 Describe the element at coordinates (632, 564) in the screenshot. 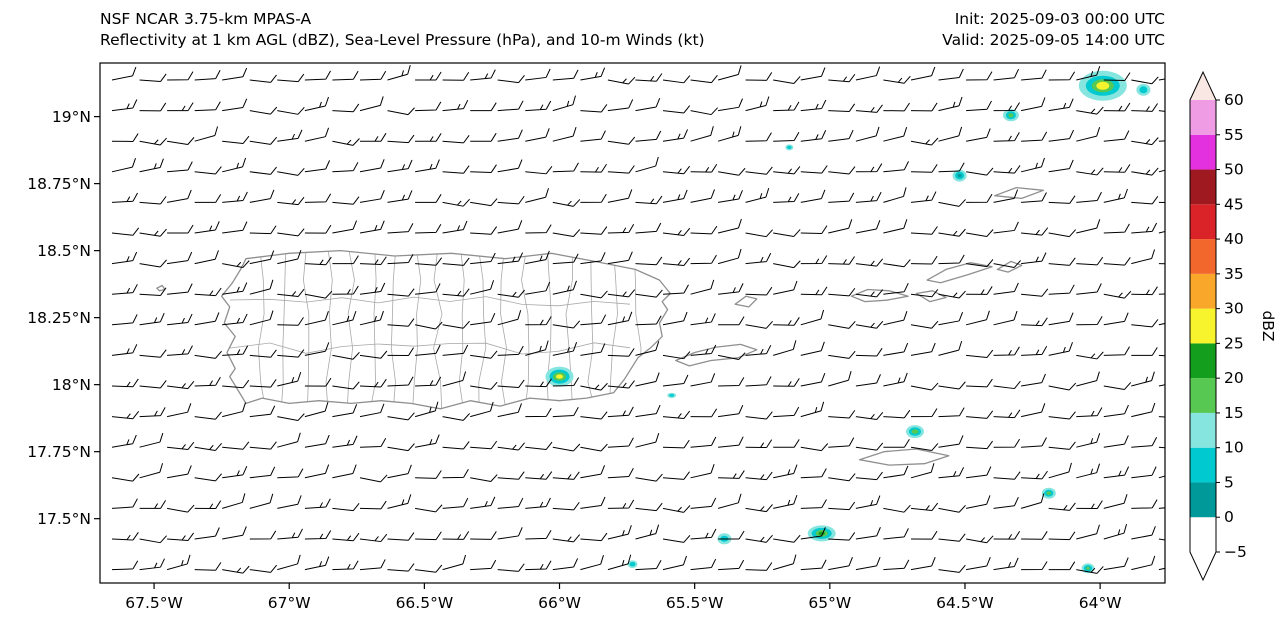

I see `reflectivity-cell` at that location.